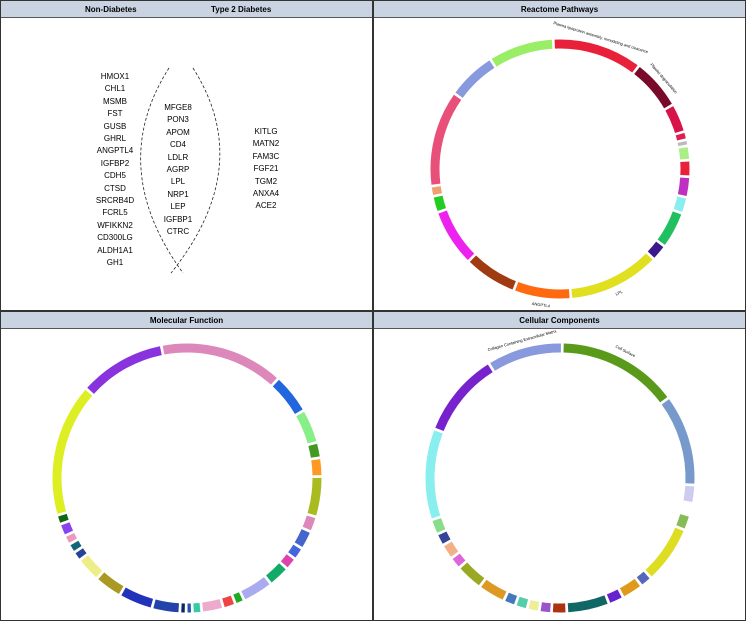  Describe the element at coordinates (178, 157) in the screenshot. I see `gene-label: LDLR` at that location.